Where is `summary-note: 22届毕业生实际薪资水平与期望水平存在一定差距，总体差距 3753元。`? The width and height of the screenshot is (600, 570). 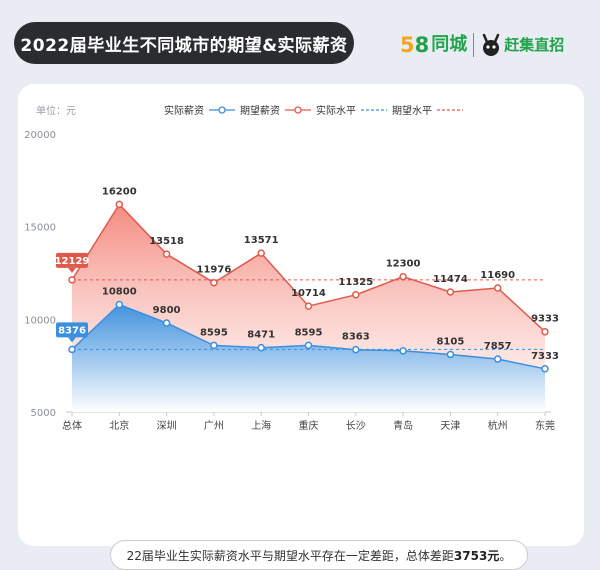
summary-note: 22届毕业生实际薪资水平与期望水平存在一定差距，总体差距 3753元。 is located at coordinates (319, 555).